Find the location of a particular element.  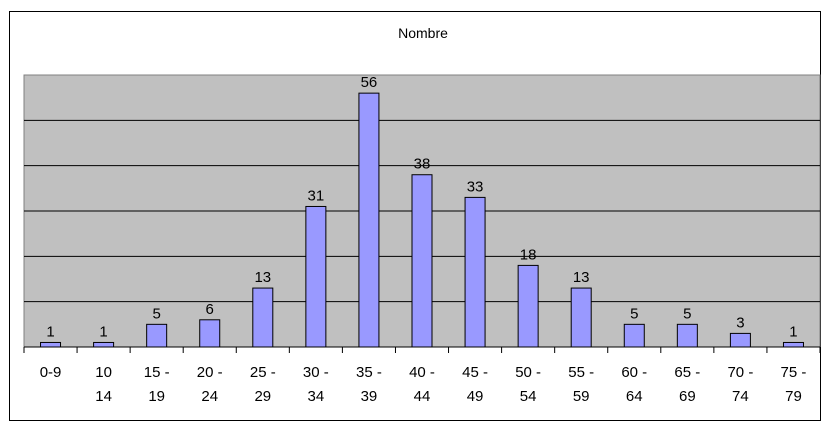

x-tick-label: 65 -69 is located at coordinates (687, 384).